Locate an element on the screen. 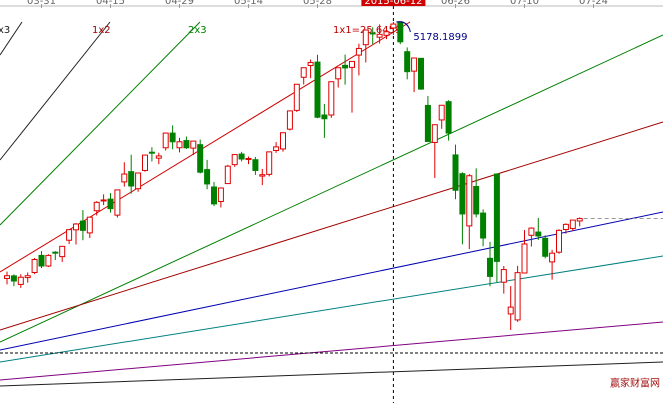 The height and width of the screenshot is (403, 663). peak-arrow is located at coordinates (403, 27).